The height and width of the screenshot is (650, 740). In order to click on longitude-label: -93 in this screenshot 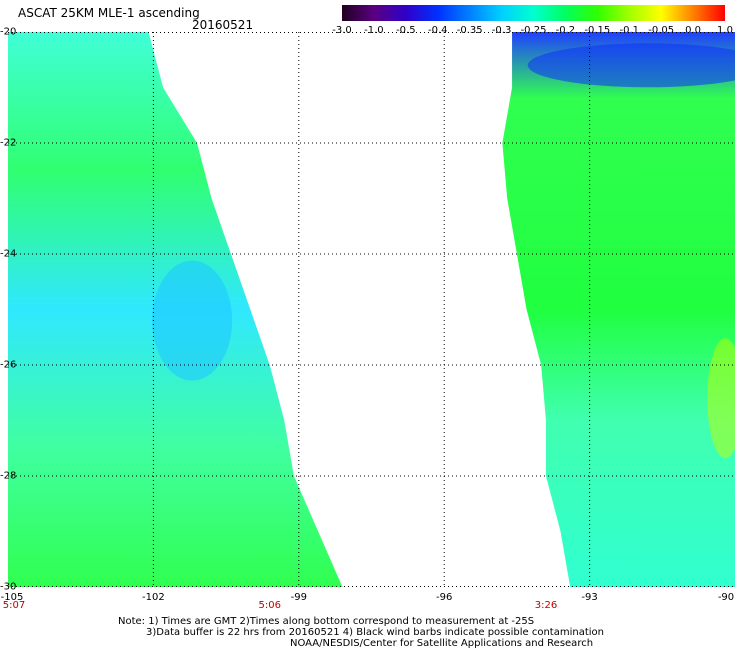, I will do `click(589, 597)`.